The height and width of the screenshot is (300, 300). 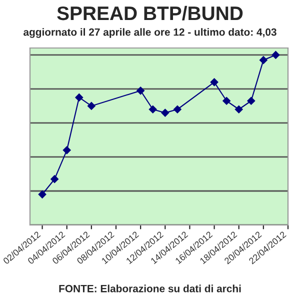 I want to click on chart-subtitle: aggiornato il 27 aprile alle ore 12 - ultimo dato: 4,03, so click(x=150, y=33).